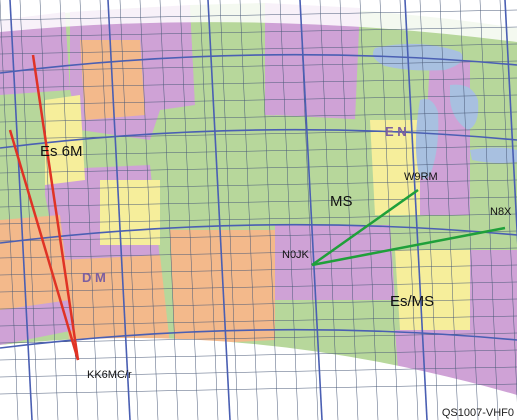 Image resolution: width=517 pixels, height=420 pixels. I want to click on region-watermark-en: E N, so click(396, 131).